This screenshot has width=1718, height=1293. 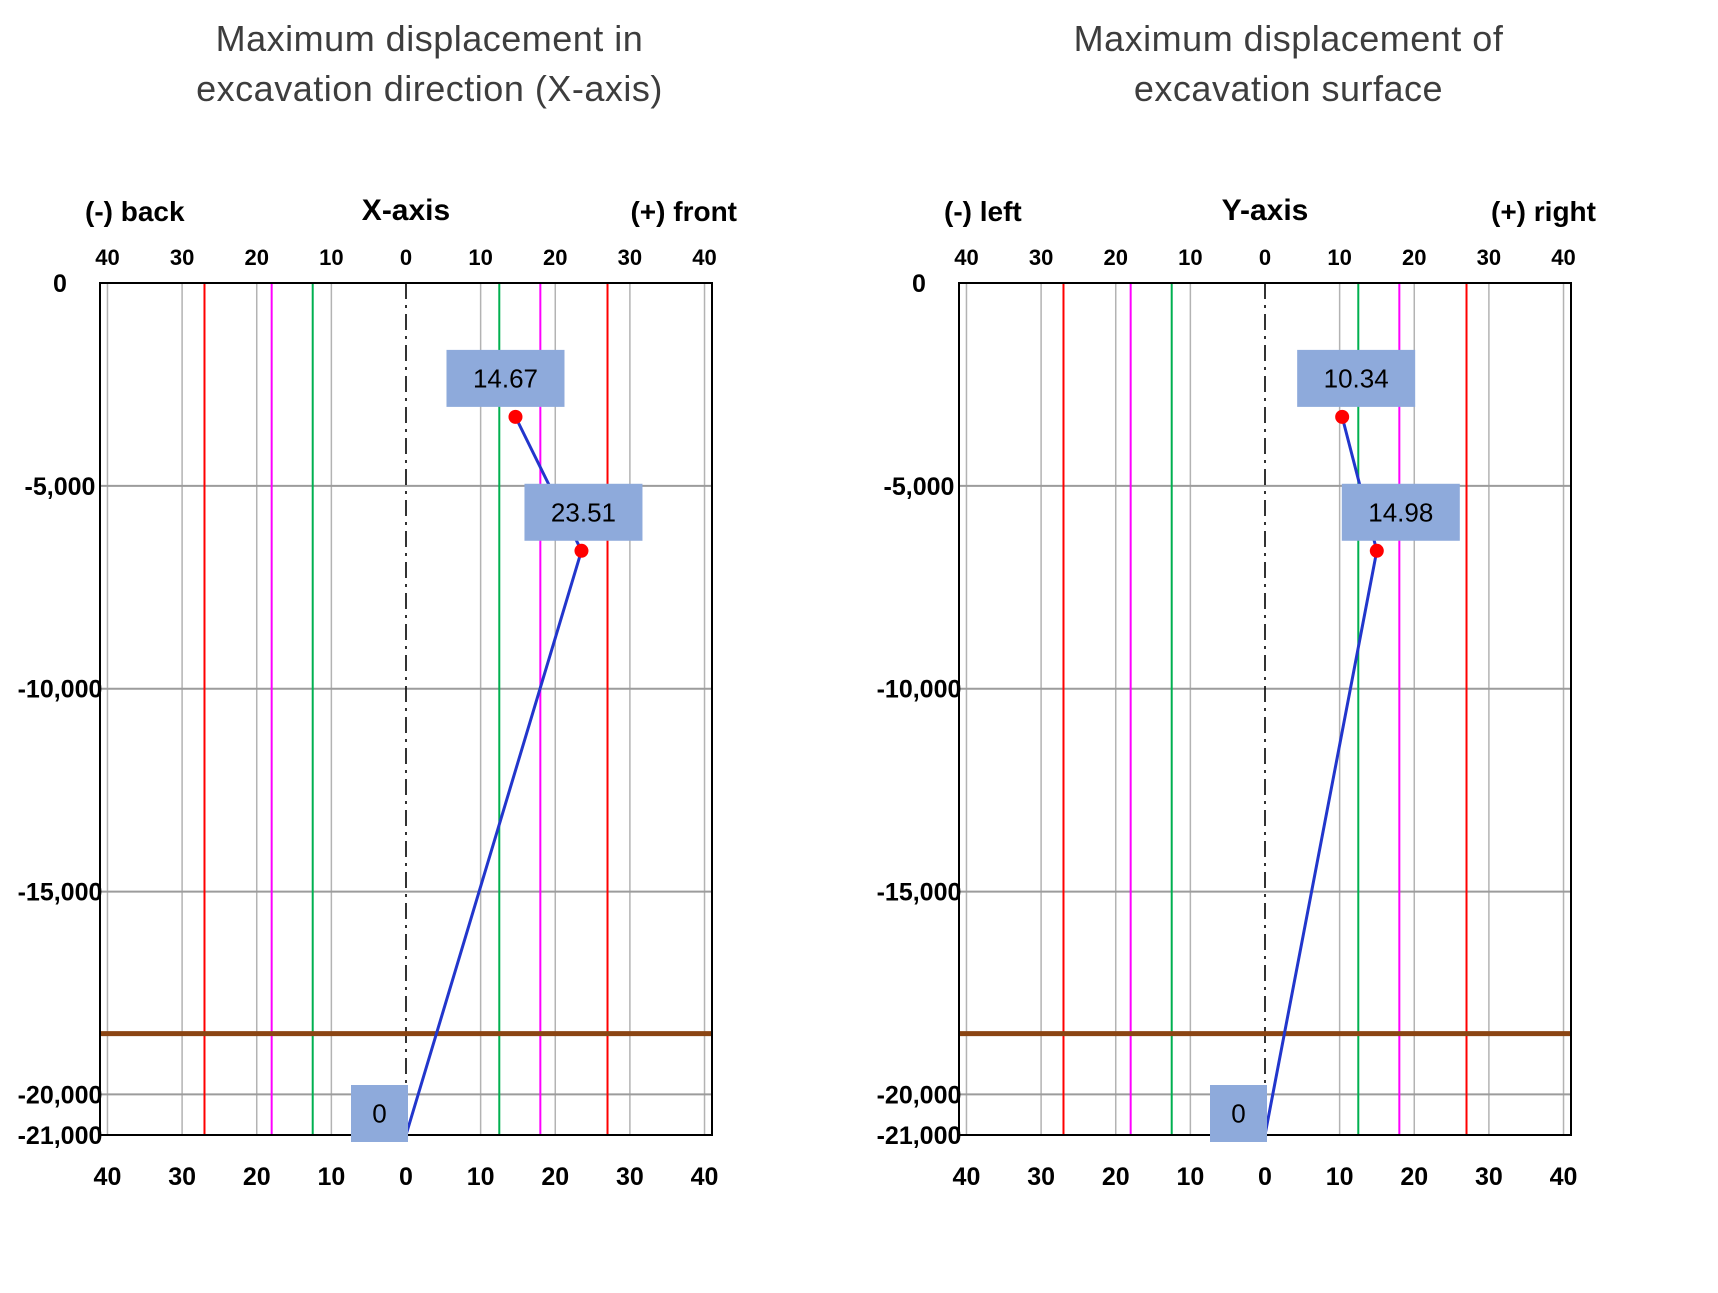 I want to click on data-label: 10.34, so click(x=1356, y=378).